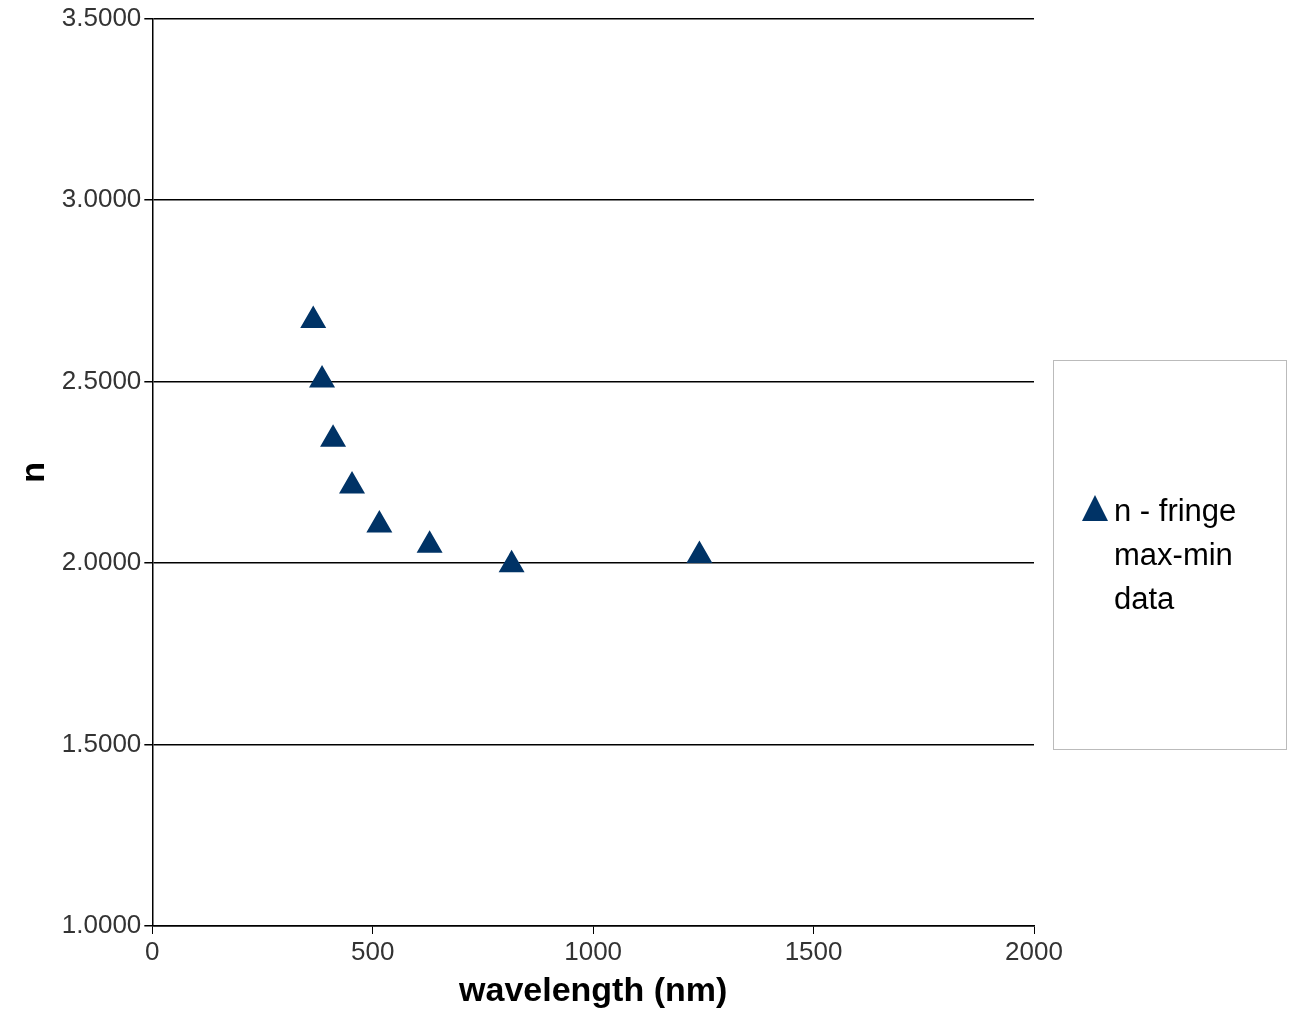  Describe the element at coordinates (101, 742) in the screenshot. I see `y-tick-label: 1.5000` at that location.